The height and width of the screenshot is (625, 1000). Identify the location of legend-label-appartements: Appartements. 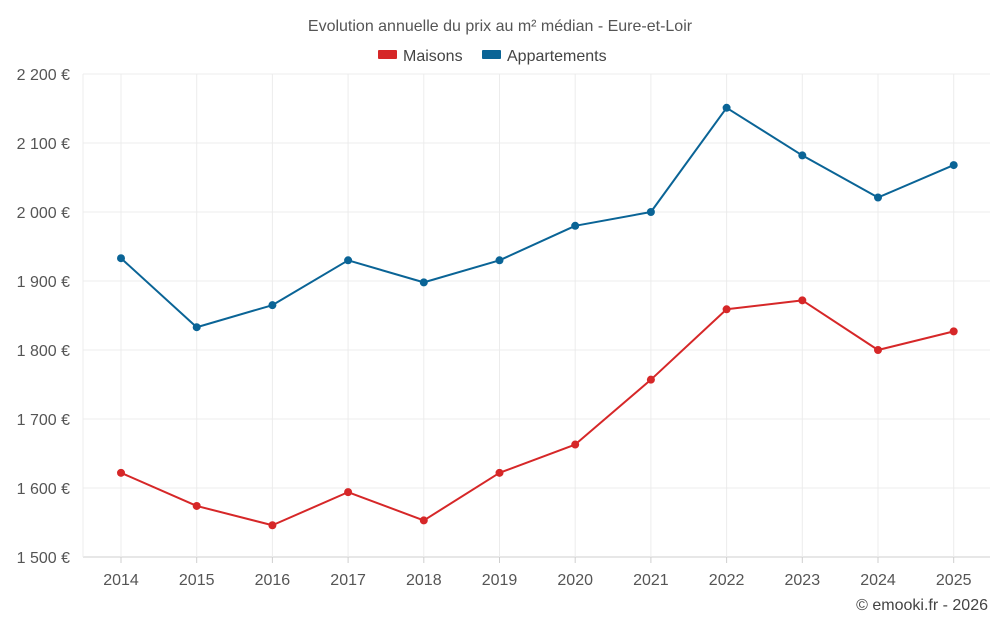
(557, 56).